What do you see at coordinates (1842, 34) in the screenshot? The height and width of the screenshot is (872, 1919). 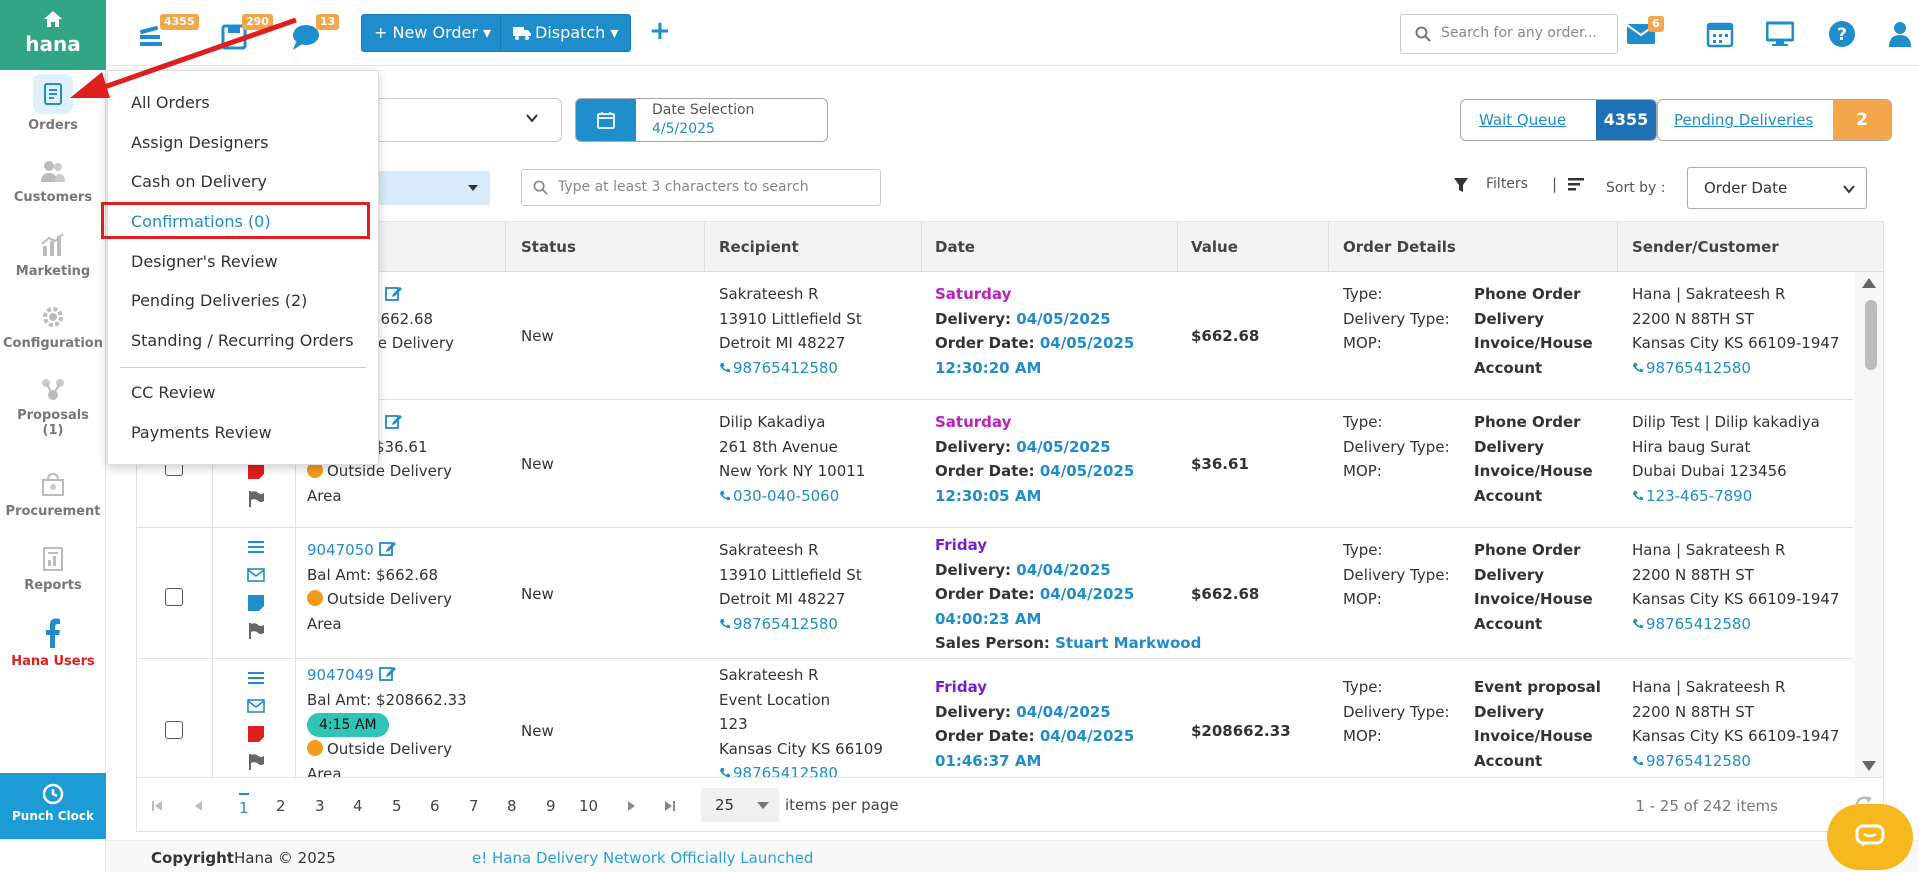 I see `help-icon: ?` at bounding box center [1842, 34].